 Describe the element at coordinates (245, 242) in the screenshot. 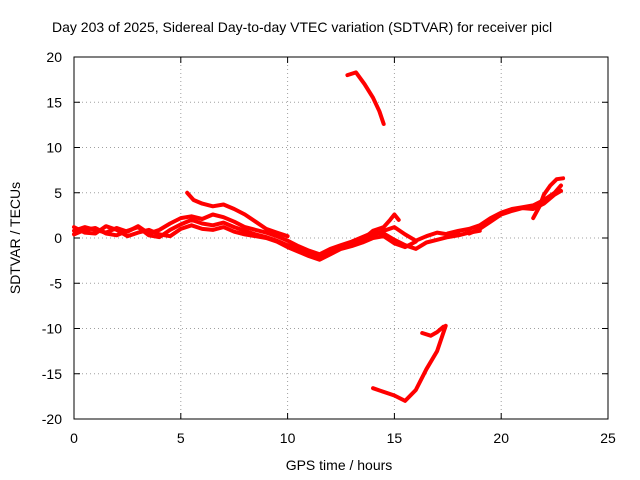

I see `series-line-trace-c` at that location.